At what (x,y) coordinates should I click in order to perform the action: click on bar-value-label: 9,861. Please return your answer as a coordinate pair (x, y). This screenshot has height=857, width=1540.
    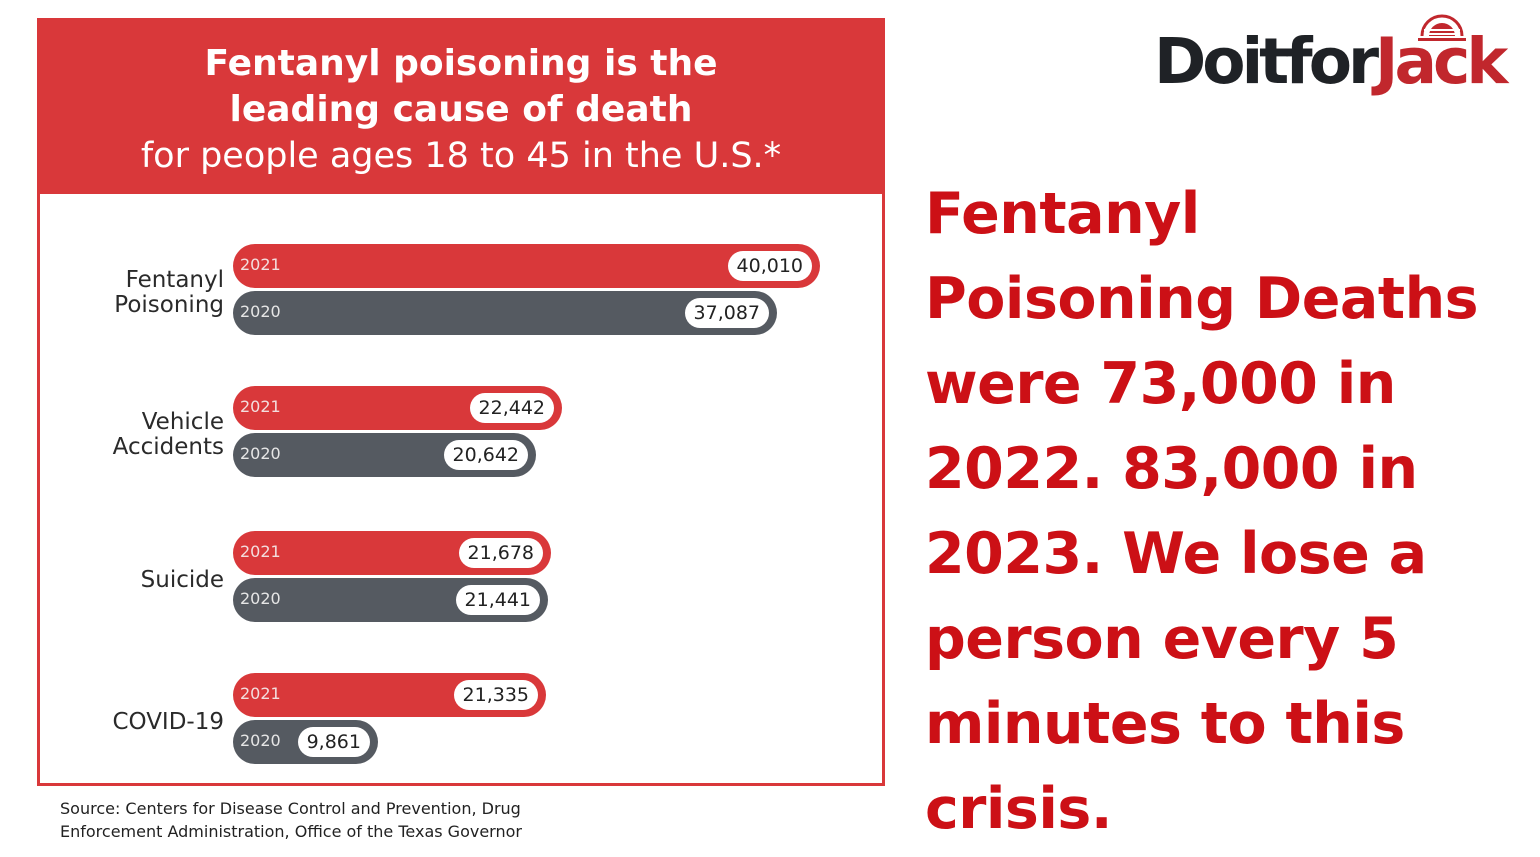
    Looking at the image, I should click on (333, 742).